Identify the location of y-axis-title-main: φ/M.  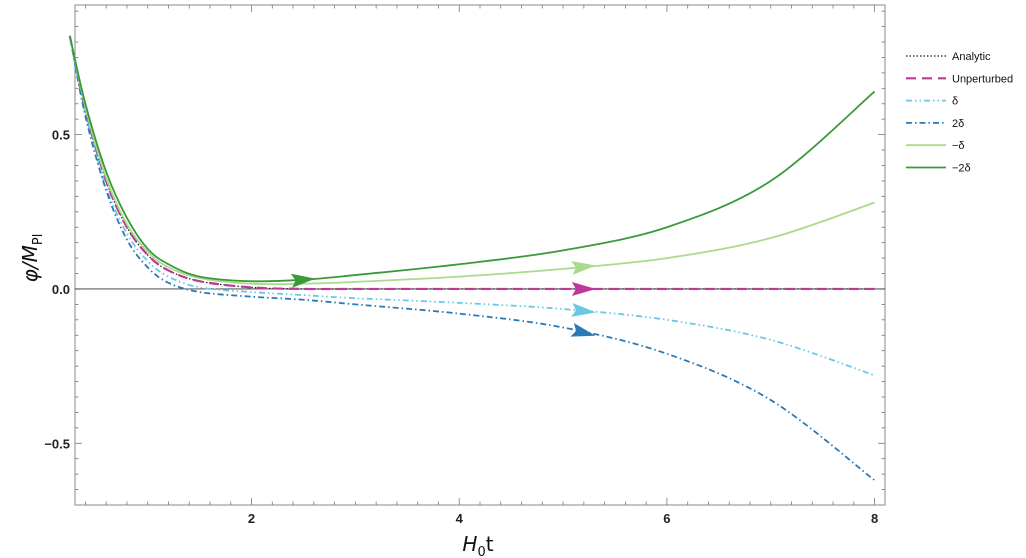
(30, 263).